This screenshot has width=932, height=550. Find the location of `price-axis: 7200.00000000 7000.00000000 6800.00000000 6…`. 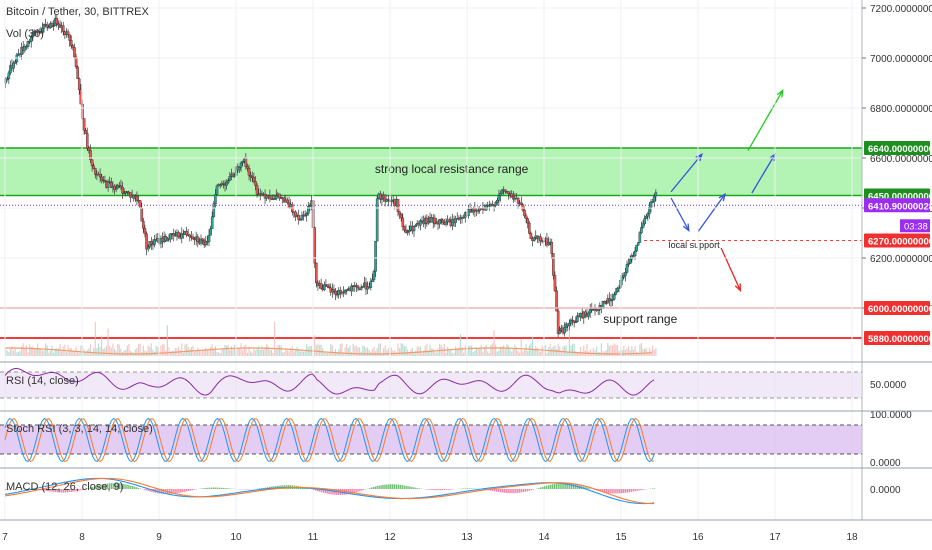

price-axis: 7200.00000000 7000.00000000 6800.00000000 6… is located at coordinates (896, 260).